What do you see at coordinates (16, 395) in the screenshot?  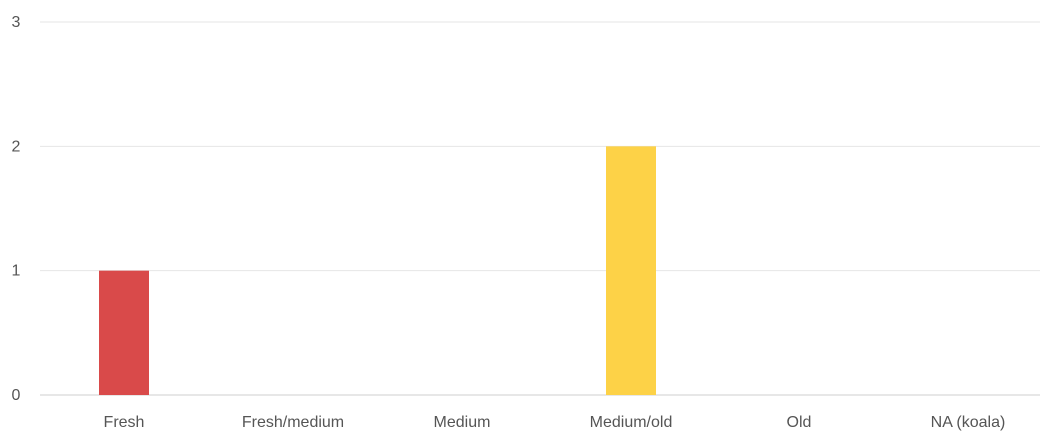 I see `y-tick-label: 0` at bounding box center [16, 395].